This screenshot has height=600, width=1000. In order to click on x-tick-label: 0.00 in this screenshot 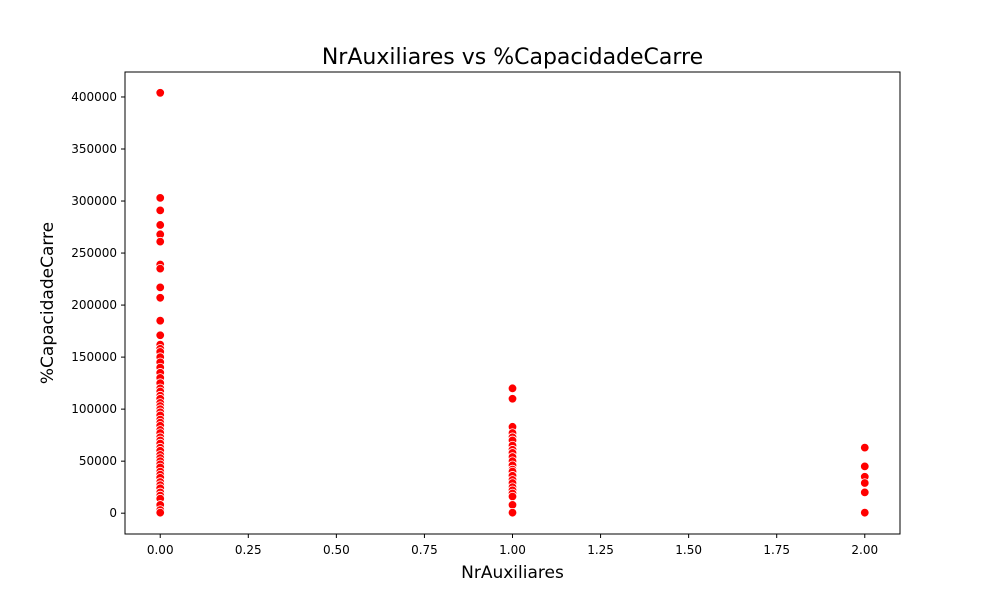, I will do `click(160, 550)`.